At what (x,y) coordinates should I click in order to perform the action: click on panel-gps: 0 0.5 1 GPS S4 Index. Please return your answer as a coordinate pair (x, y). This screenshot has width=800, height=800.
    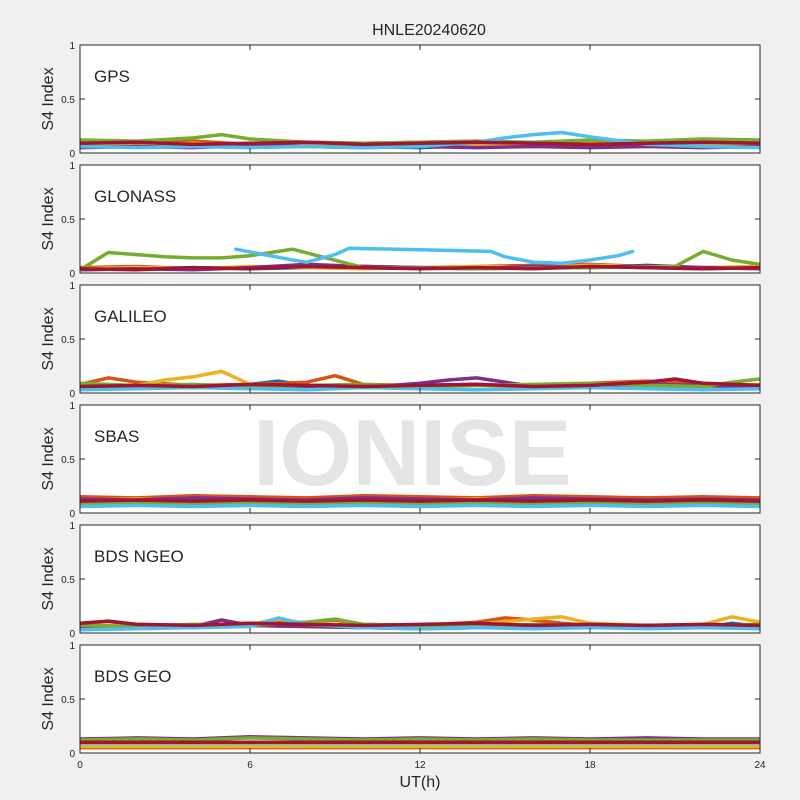
    Looking at the image, I should click on (400, 100).